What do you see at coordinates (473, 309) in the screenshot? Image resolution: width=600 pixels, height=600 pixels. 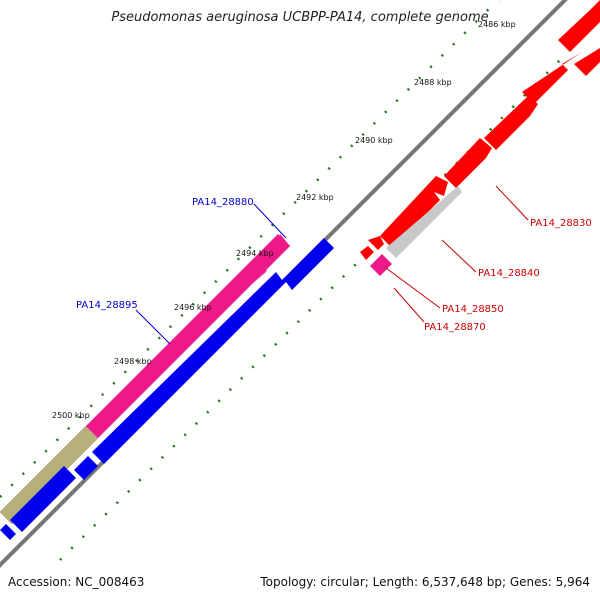 I see `gene-label: PA14_28850` at bounding box center [473, 309].